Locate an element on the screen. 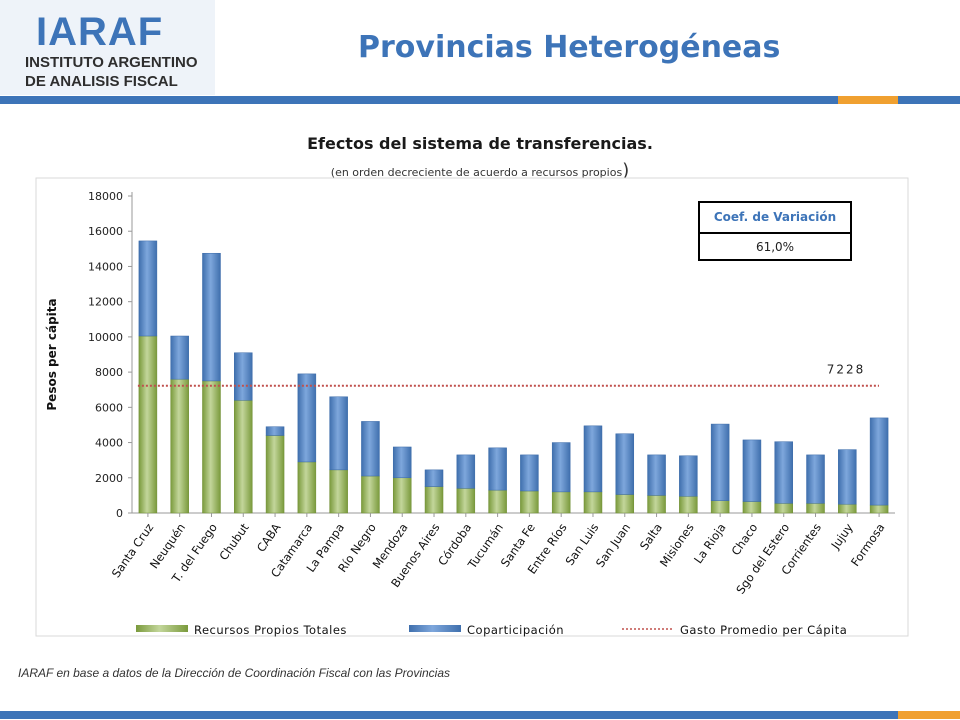  y-tick-label: 8000 is located at coordinates (109, 372).